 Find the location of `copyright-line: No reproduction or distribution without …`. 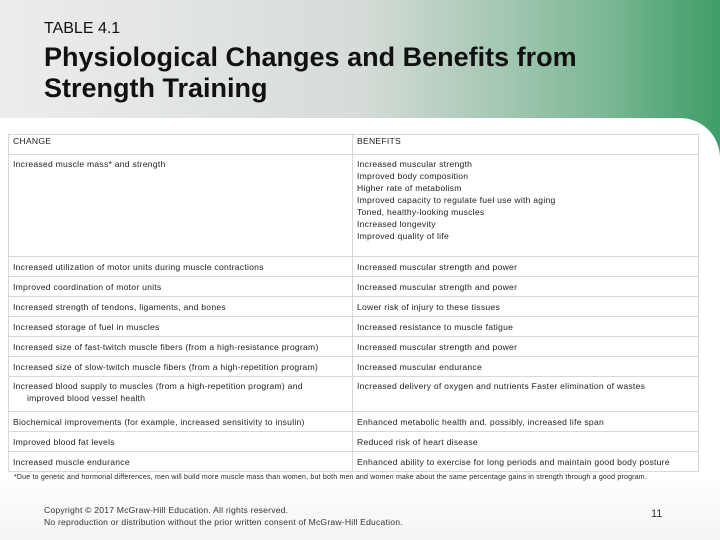

copyright-line: No reproduction or distribution without … is located at coordinates (223, 522).